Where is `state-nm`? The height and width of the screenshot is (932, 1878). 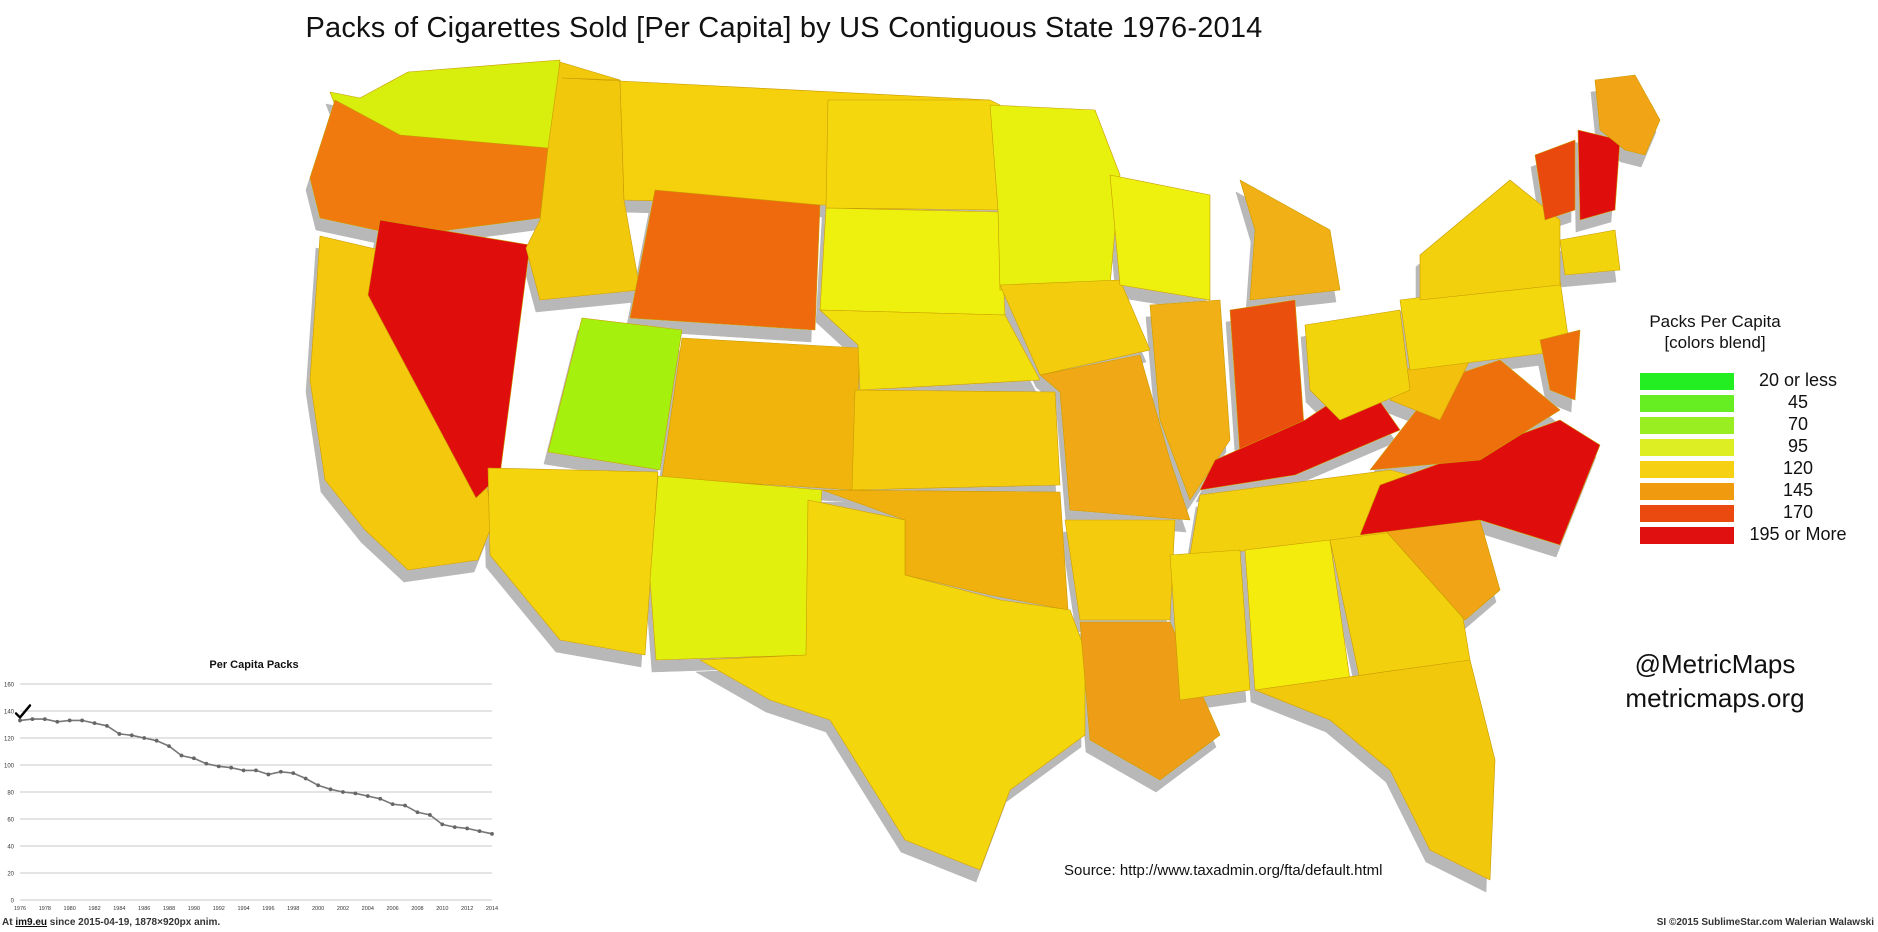 state-nm is located at coordinates (736, 568).